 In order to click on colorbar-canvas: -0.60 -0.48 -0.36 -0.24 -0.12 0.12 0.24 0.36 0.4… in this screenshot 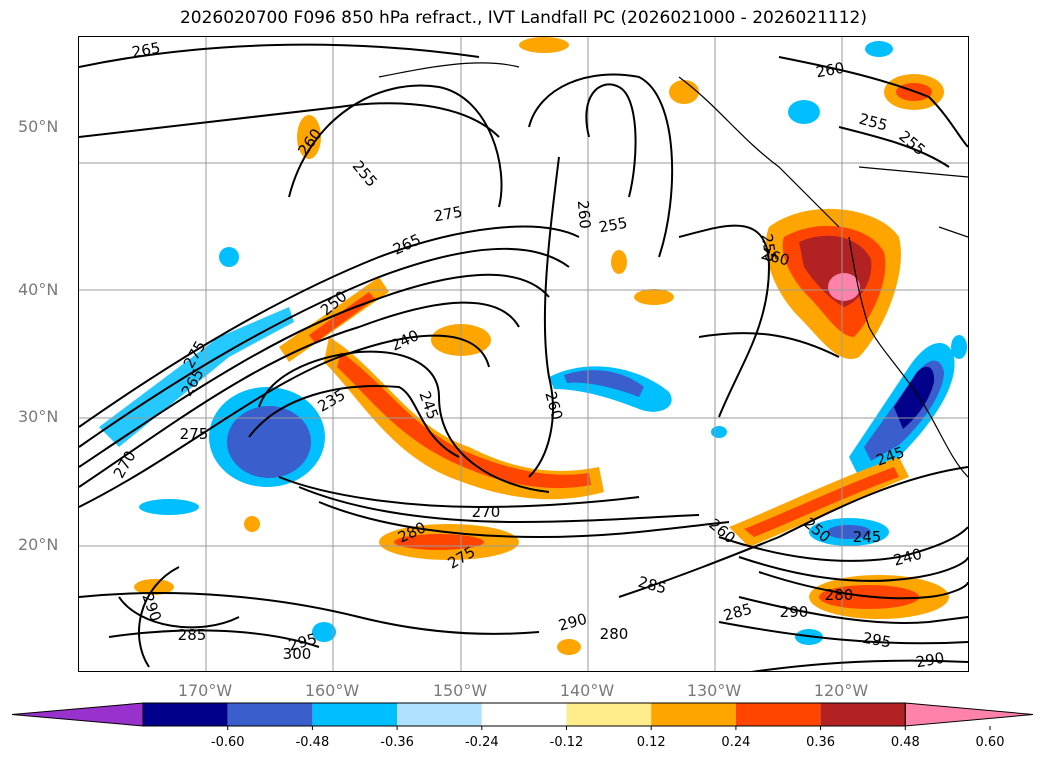, I will do `click(522, 726)`.